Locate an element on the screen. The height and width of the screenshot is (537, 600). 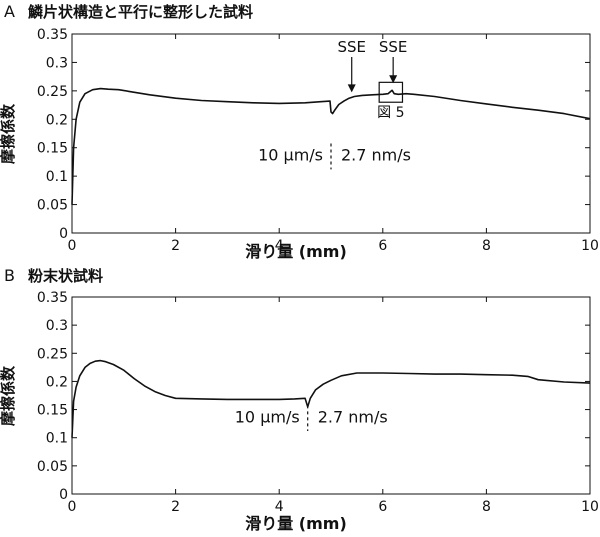
panel-a-y-axis-label: 摩擦係数 is located at coordinates (8, 133).